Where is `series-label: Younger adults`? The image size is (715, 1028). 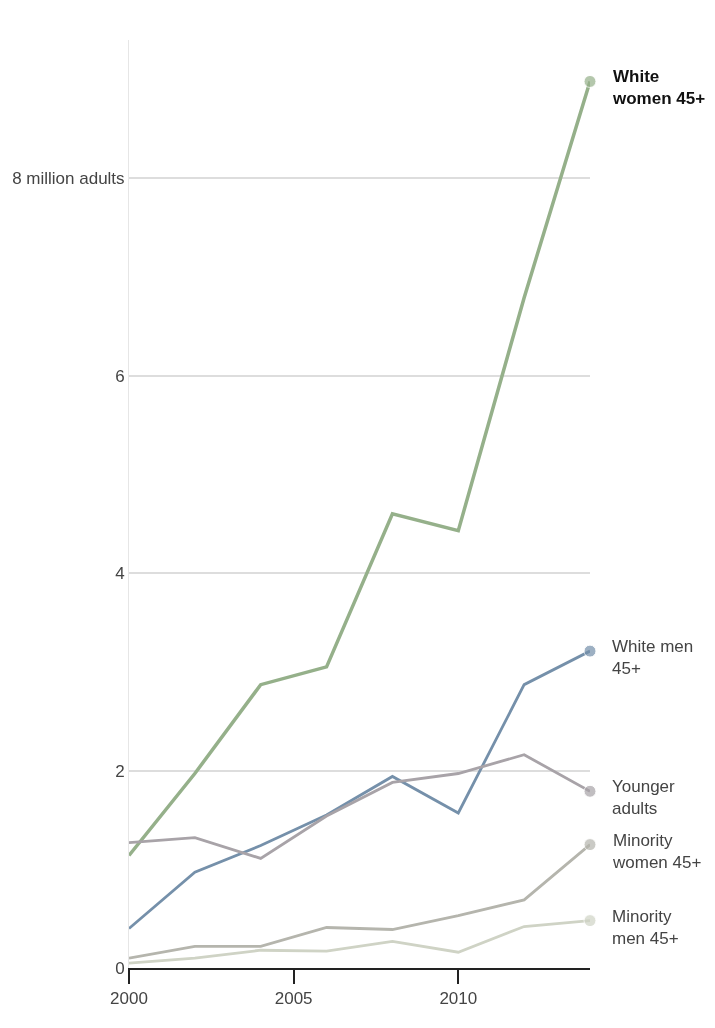
series-label: Younger adults is located at coordinates (644, 798).